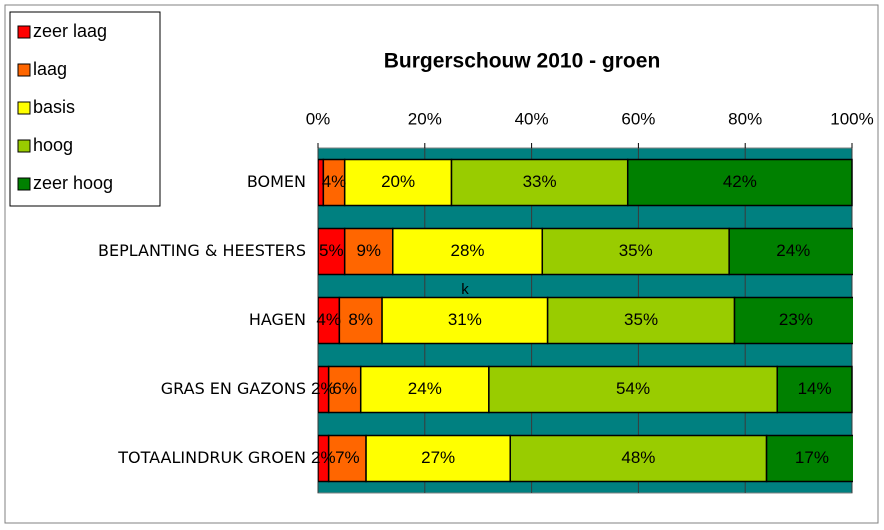 This screenshot has height=530, width=884. I want to click on legend-label: laag, so click(50, 69).